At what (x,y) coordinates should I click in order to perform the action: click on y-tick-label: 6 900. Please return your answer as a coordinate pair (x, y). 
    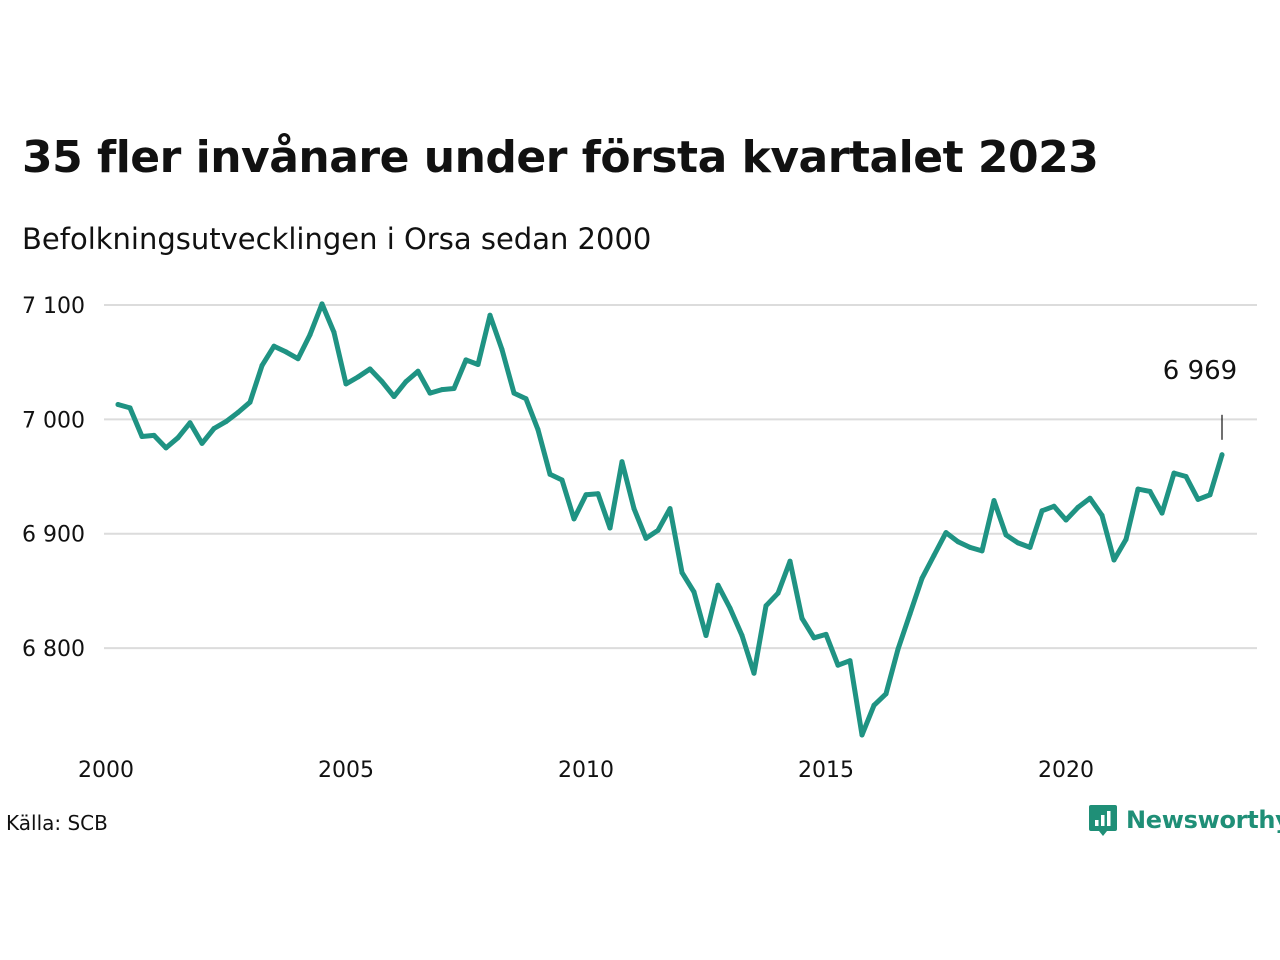
    Looking at the image, I should click on (53, 535).